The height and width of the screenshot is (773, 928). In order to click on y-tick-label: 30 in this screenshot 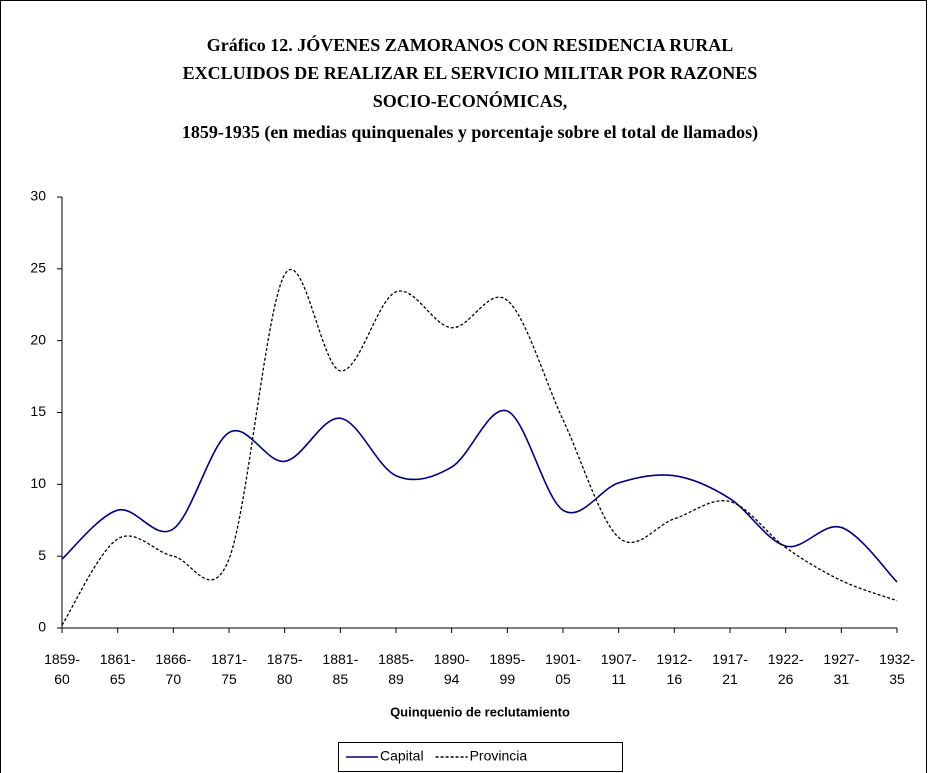, I will do `click(38, 196)`.